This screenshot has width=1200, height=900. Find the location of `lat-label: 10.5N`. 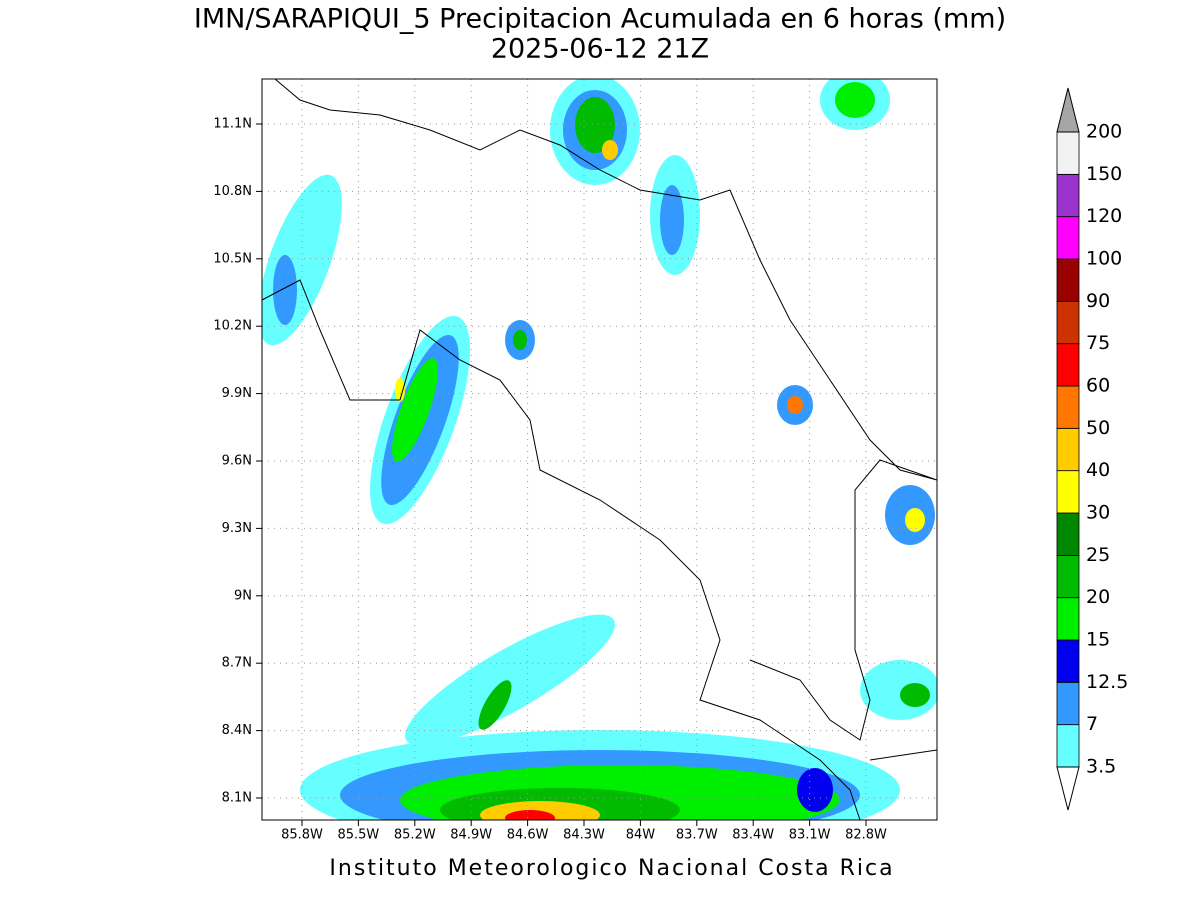

lat-label: 10.5N is located at coordinates (232, 258).